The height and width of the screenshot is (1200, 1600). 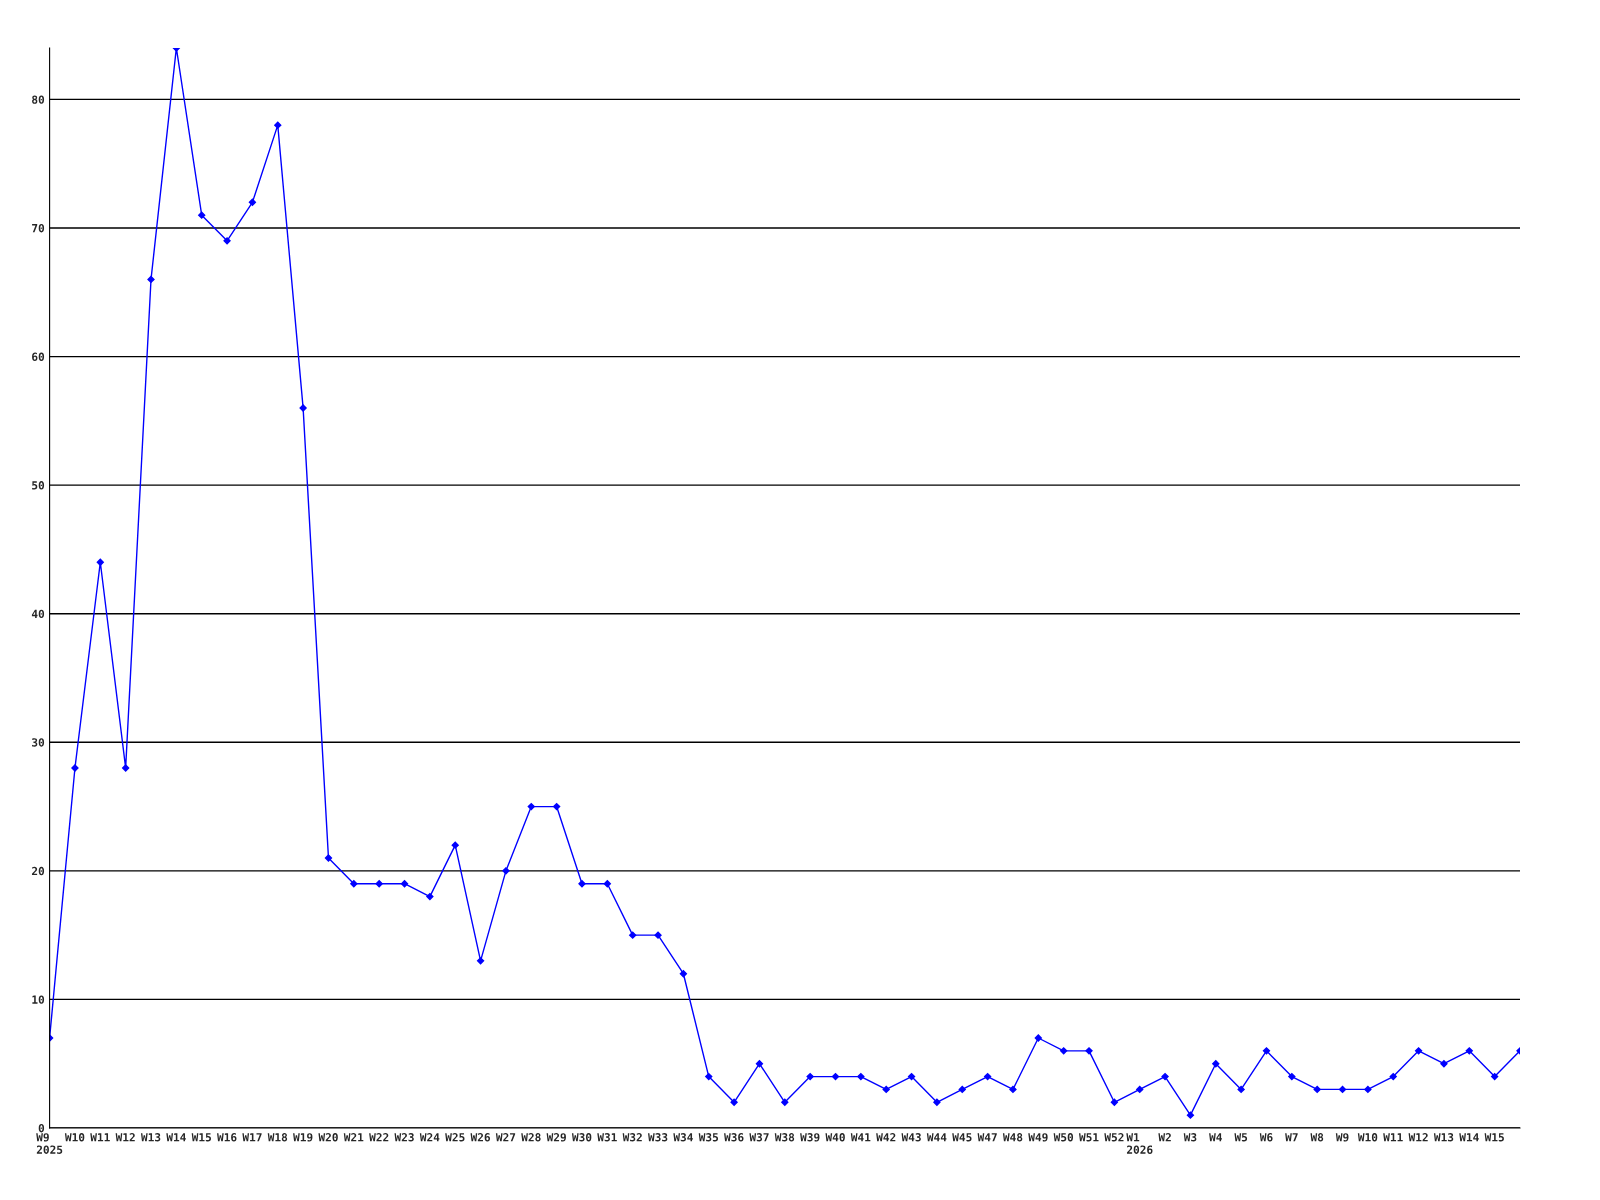 I want to click on x-tick-label: W25, so click(x=455, y=1137).